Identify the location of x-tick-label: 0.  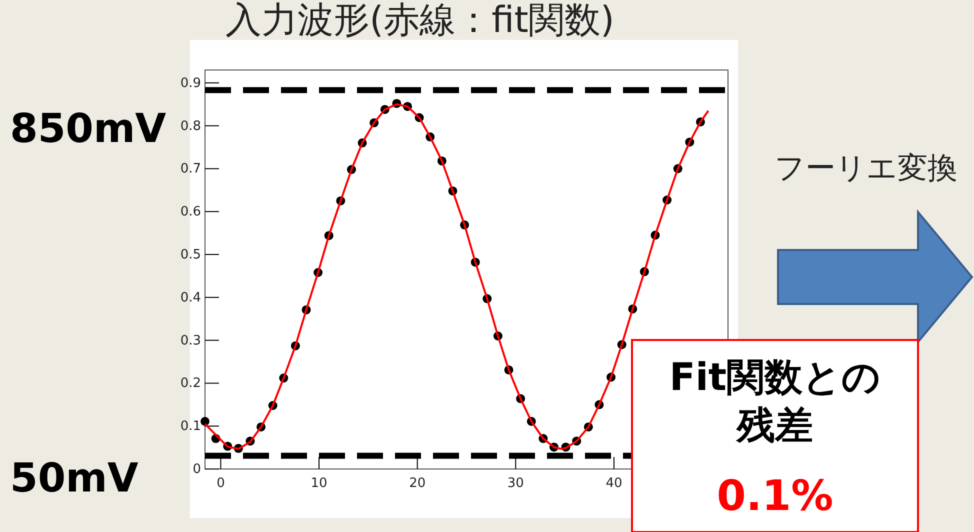
(220, 483).